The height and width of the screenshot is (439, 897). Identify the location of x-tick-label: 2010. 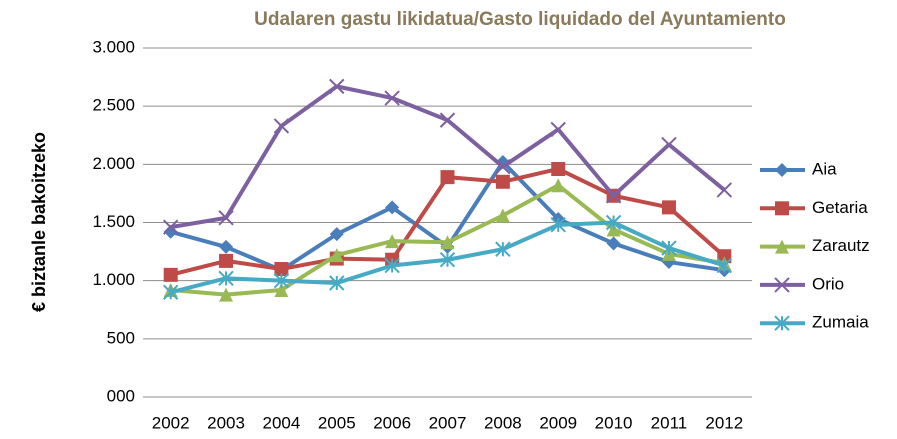
(614, 422).